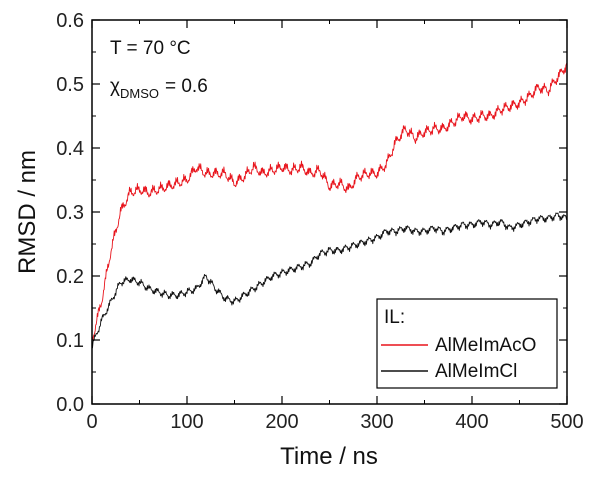  I want to click on y-tick-label: 0.4, so click(70, 149).